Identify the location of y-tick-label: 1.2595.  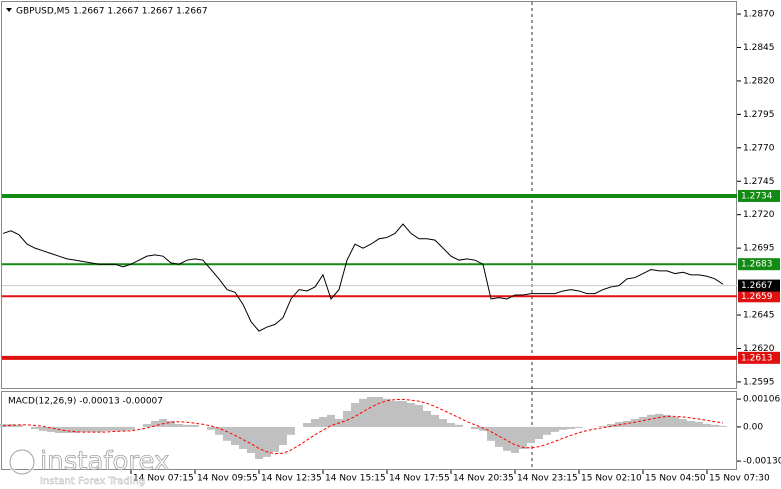
(759, 382).